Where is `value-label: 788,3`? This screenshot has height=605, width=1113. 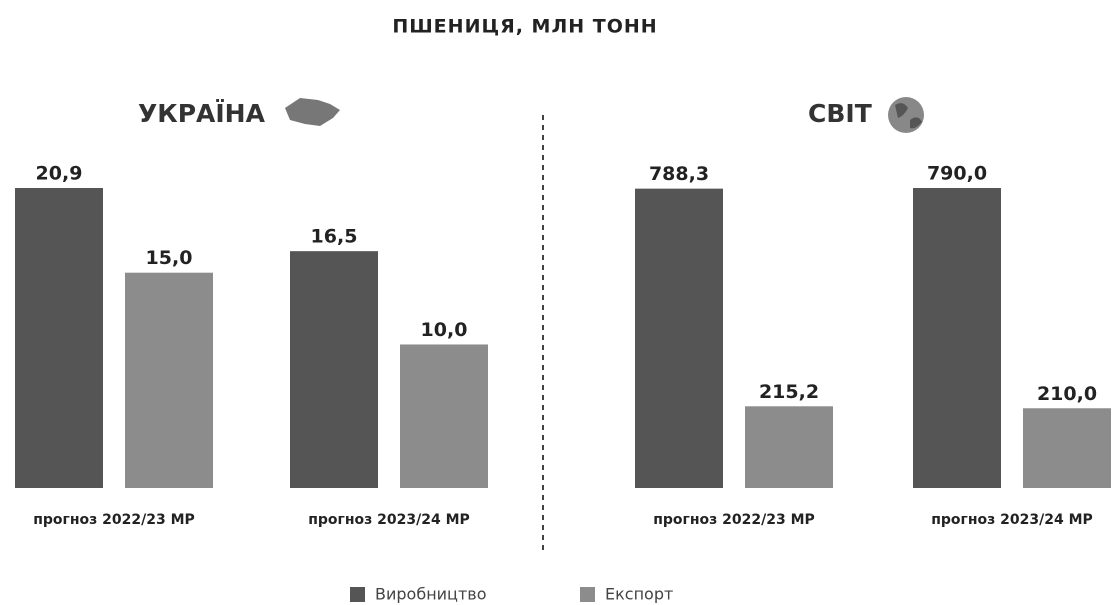 value-label: 788,3 is located at coordinates (679, 174).